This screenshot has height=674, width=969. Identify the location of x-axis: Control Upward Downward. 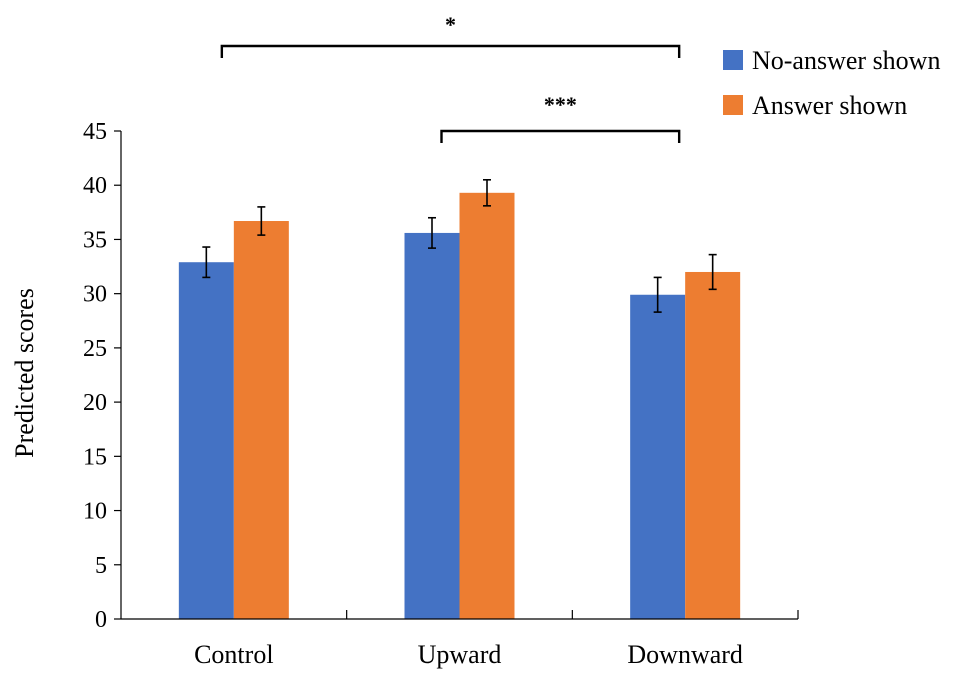
(468, 654).